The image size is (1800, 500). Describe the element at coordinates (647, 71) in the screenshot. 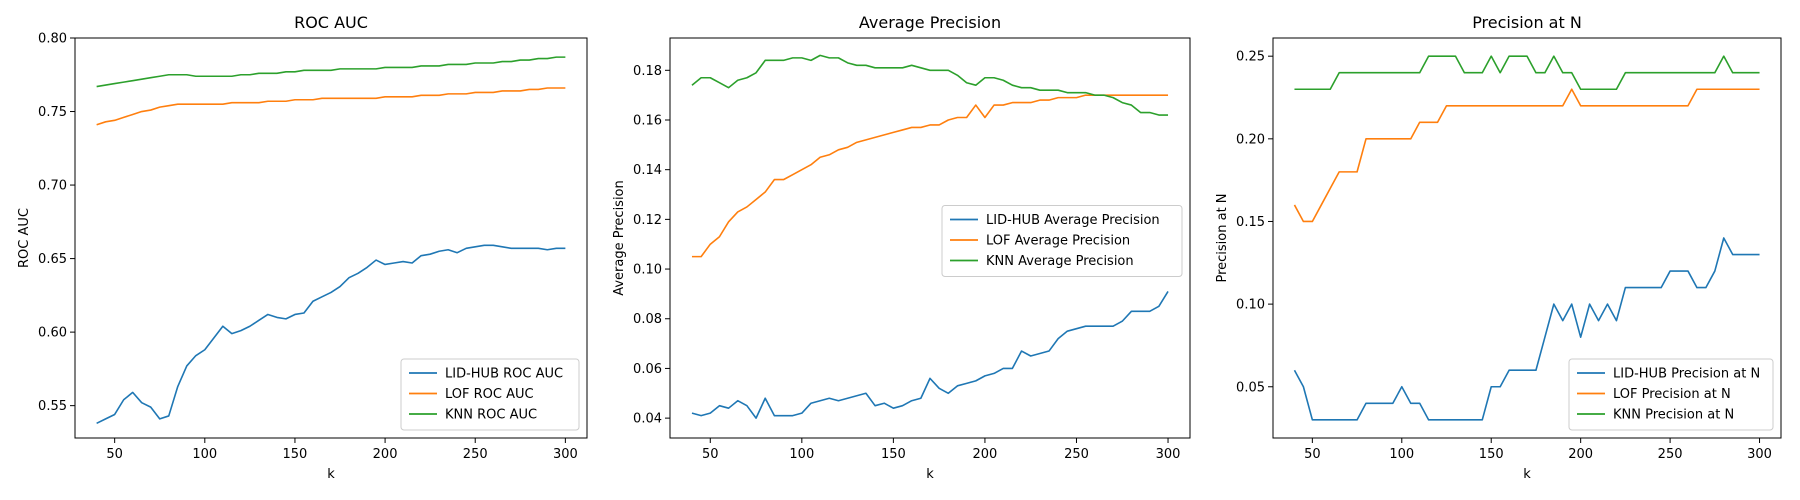

I see `y-tick-label: 0.18` at that location.